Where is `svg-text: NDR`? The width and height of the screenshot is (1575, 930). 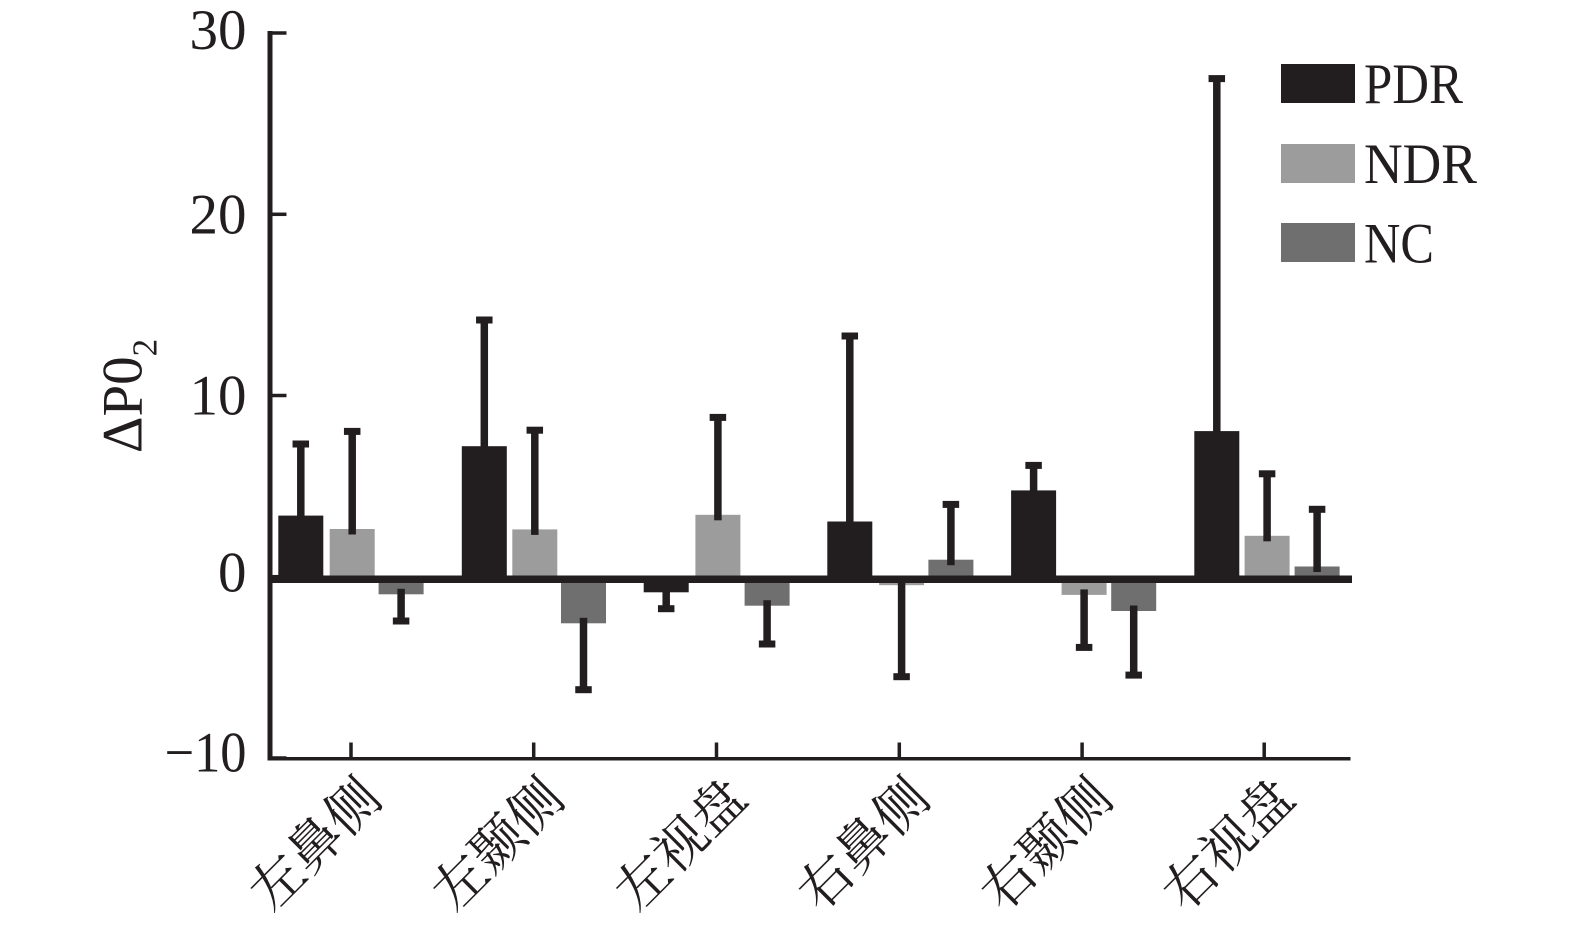 svg-text: NDR is located at coordinates (1420, 164).